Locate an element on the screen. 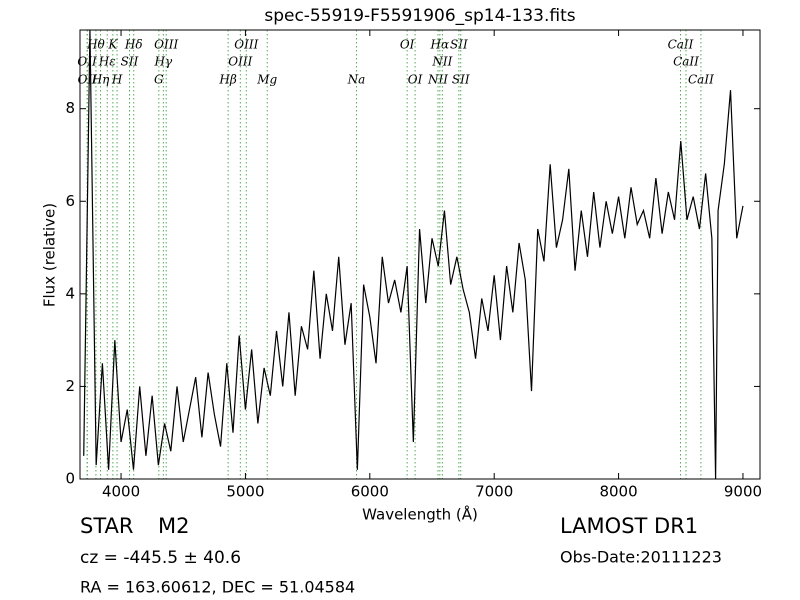  obs-date: Obs-Date:20111223 is located at coordinates (641, 557).